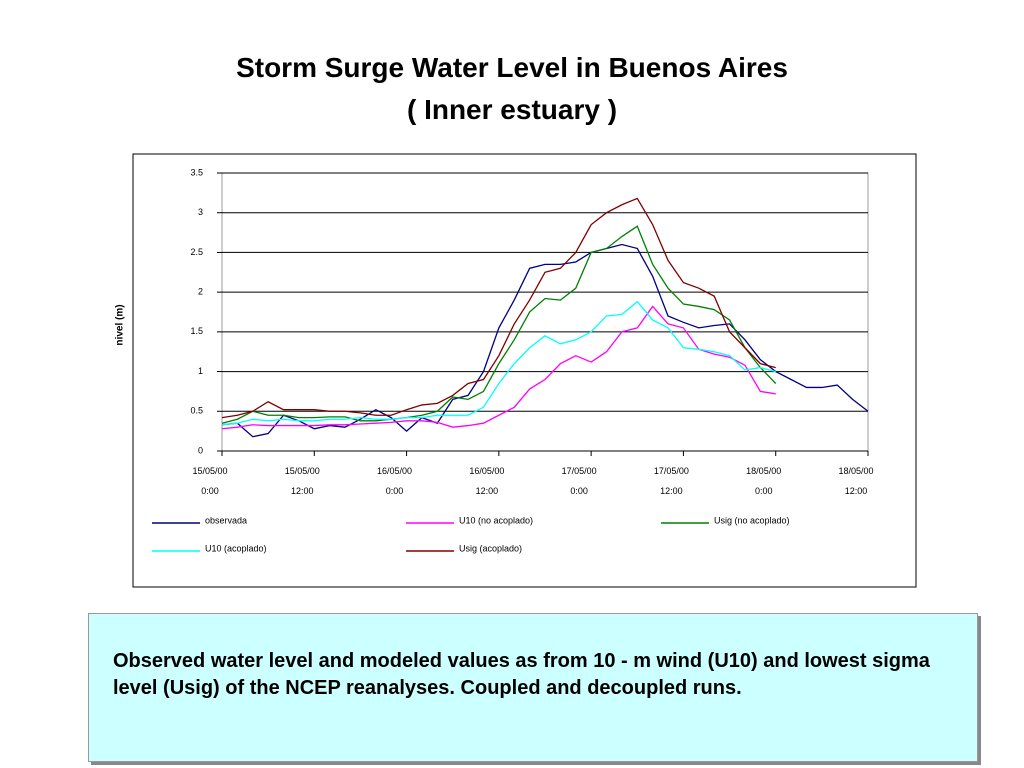  What do you see at coordinates (490, 548) in the screenshot?
I see `legend-label: Usig (acoplado)` at bounding box center [490, 548].